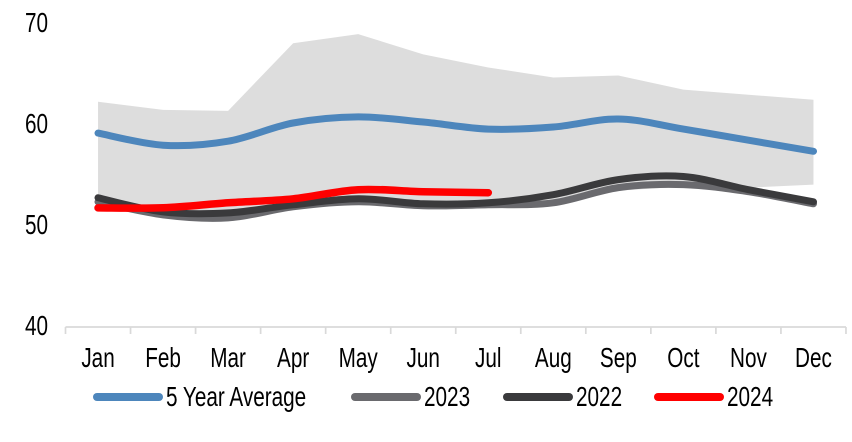 This screenshot has width=852, height=442. Describe the element at coordinates (293, 198) in the screenshot. I see `series-line-2024` at that location.